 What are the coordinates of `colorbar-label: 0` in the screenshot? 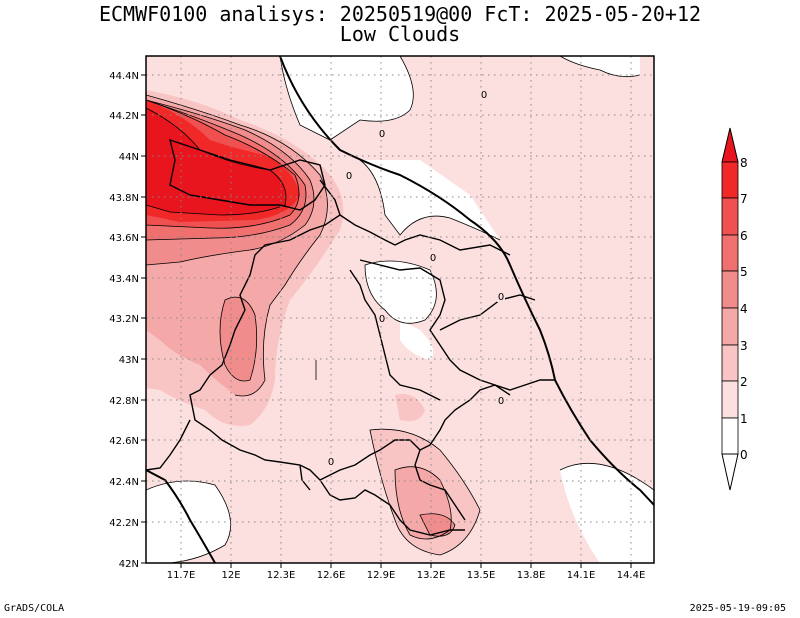 It's located at (744, 455).